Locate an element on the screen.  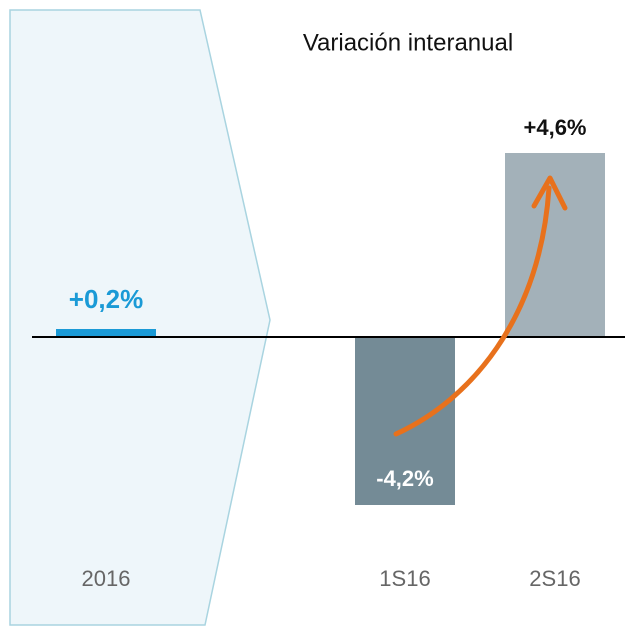
trend-arrow-head is located at coordinates (549, 193).